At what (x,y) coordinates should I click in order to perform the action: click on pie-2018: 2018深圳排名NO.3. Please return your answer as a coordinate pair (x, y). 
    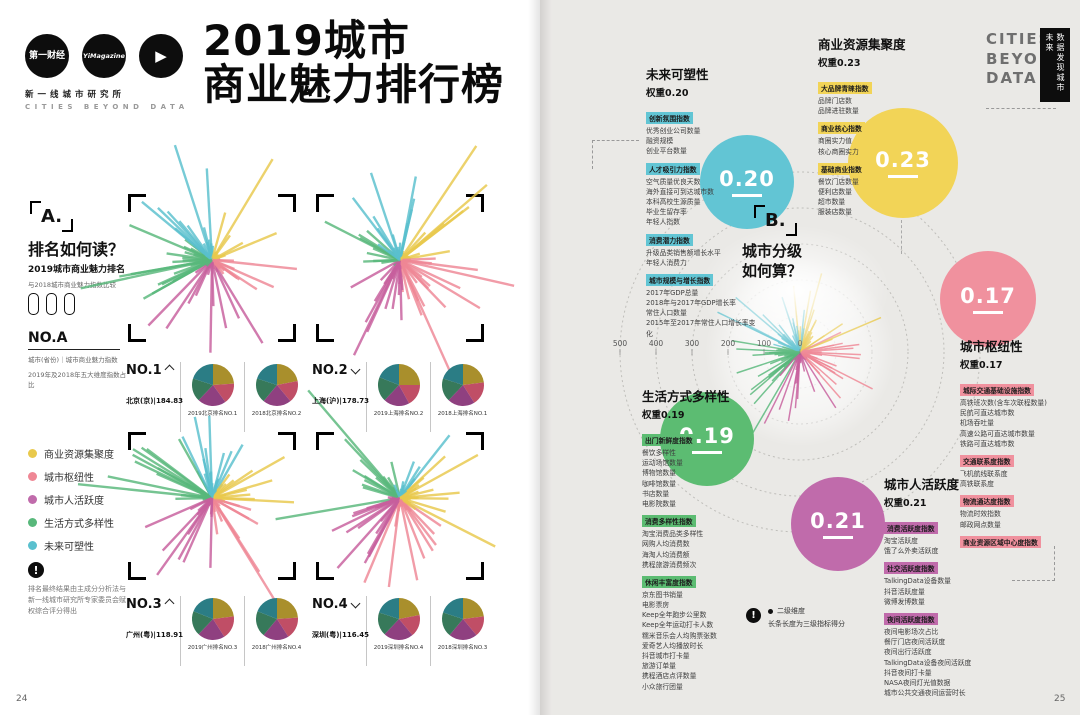
    Looking at the image, I should click on (462, 631).